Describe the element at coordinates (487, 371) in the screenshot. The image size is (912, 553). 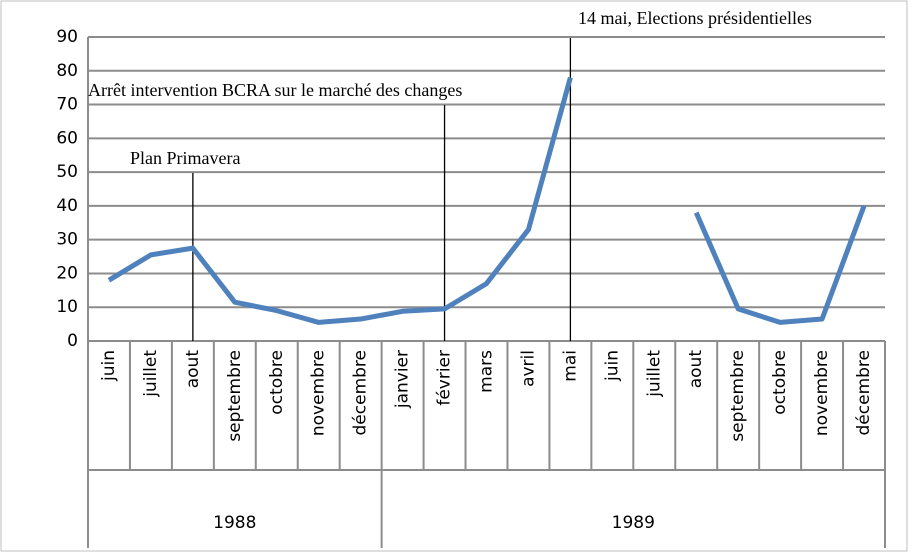
I see `x-tick-label: mars` at that location.